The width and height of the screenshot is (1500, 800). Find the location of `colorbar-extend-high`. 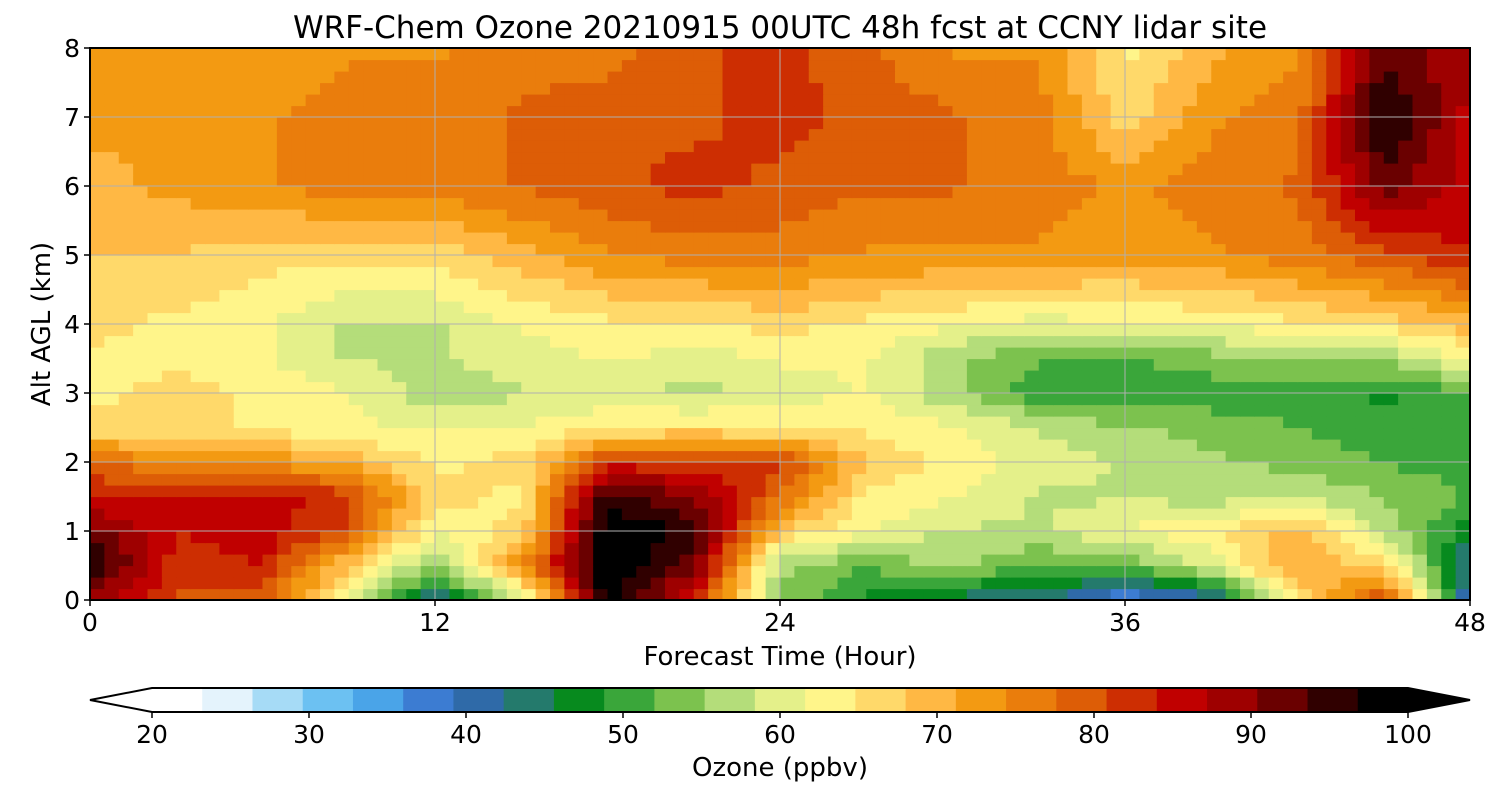

colorbar-extend-high is located at coordinates (1438, 700).